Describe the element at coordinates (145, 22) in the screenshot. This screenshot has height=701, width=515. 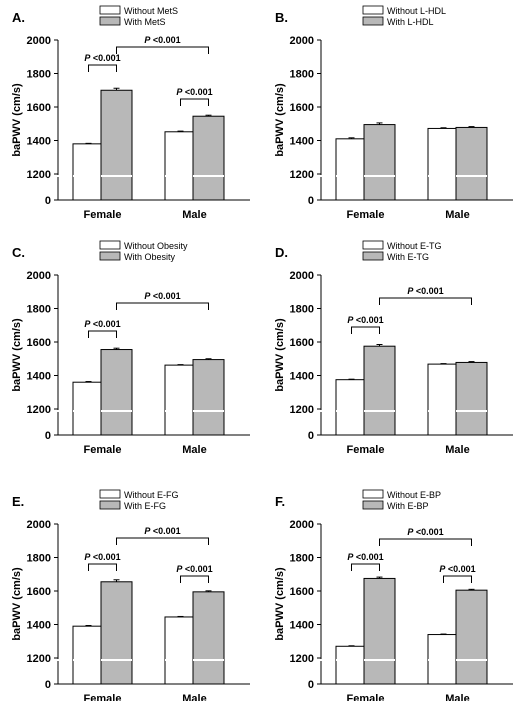
I see `legend-entry: With MetS` at that location.